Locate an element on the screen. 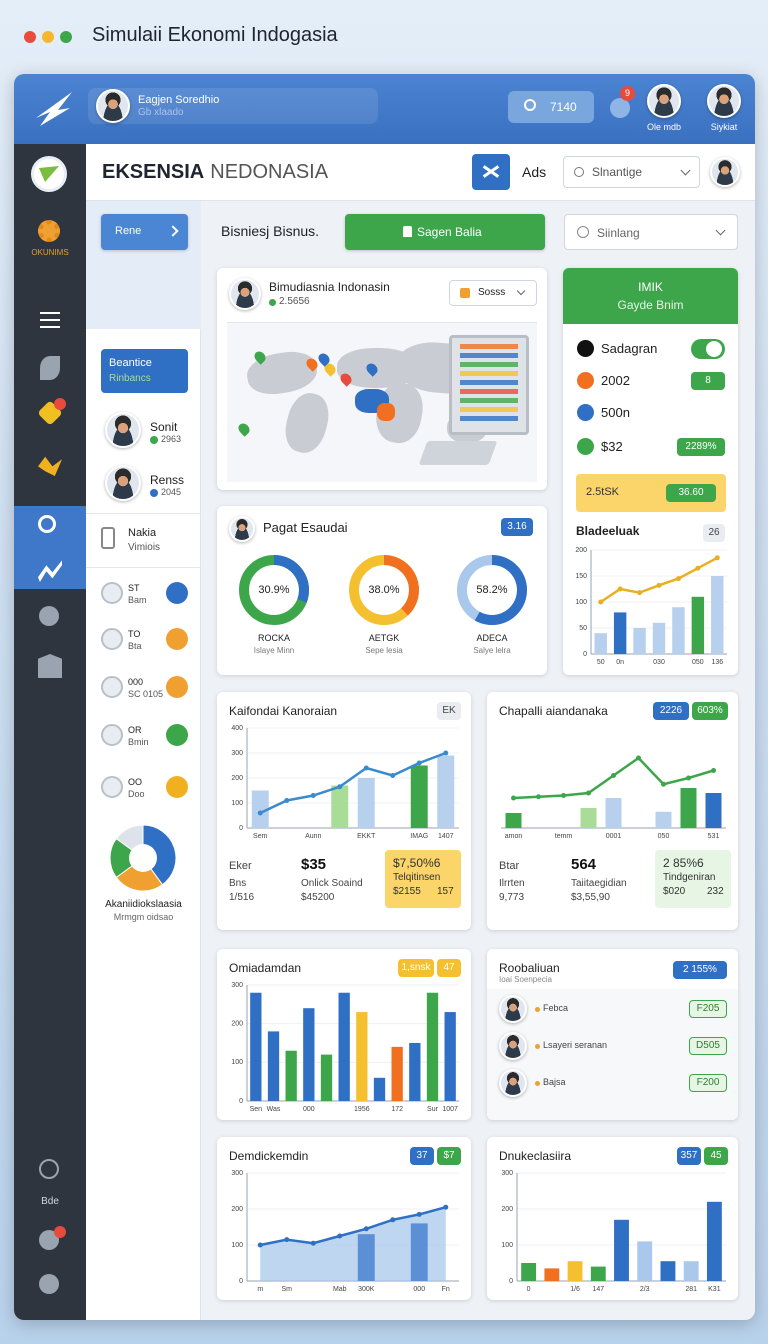  nav-badge is located at coordinates (60, 1232).